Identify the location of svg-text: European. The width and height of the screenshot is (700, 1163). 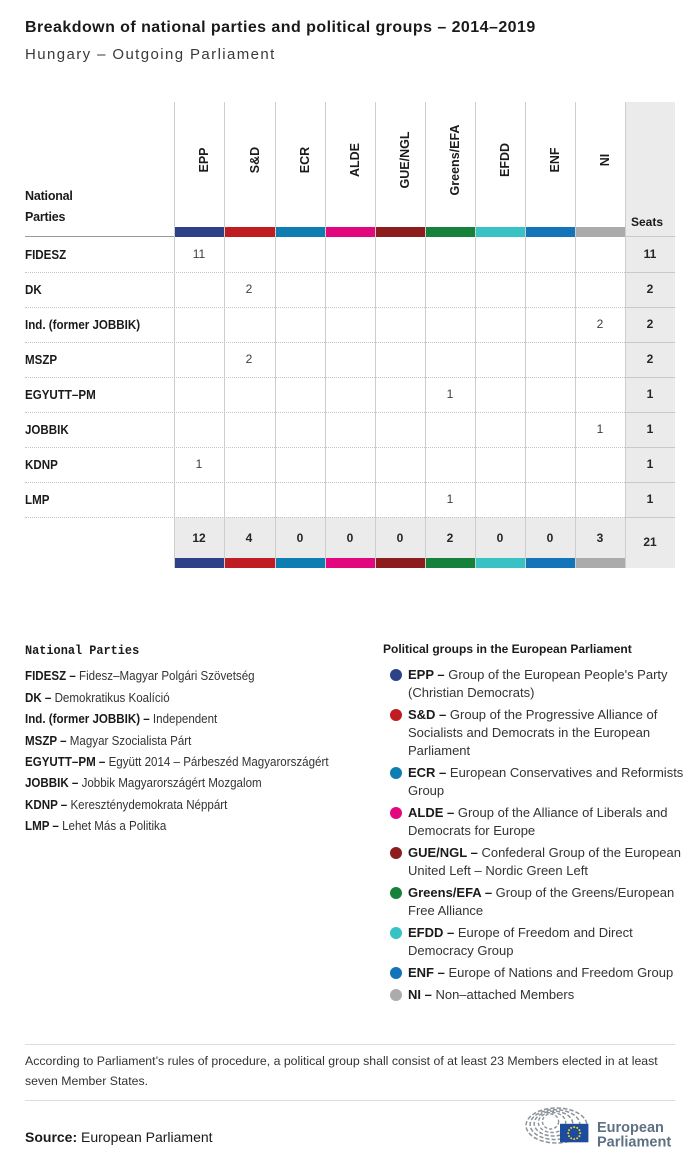
(630, 1128).